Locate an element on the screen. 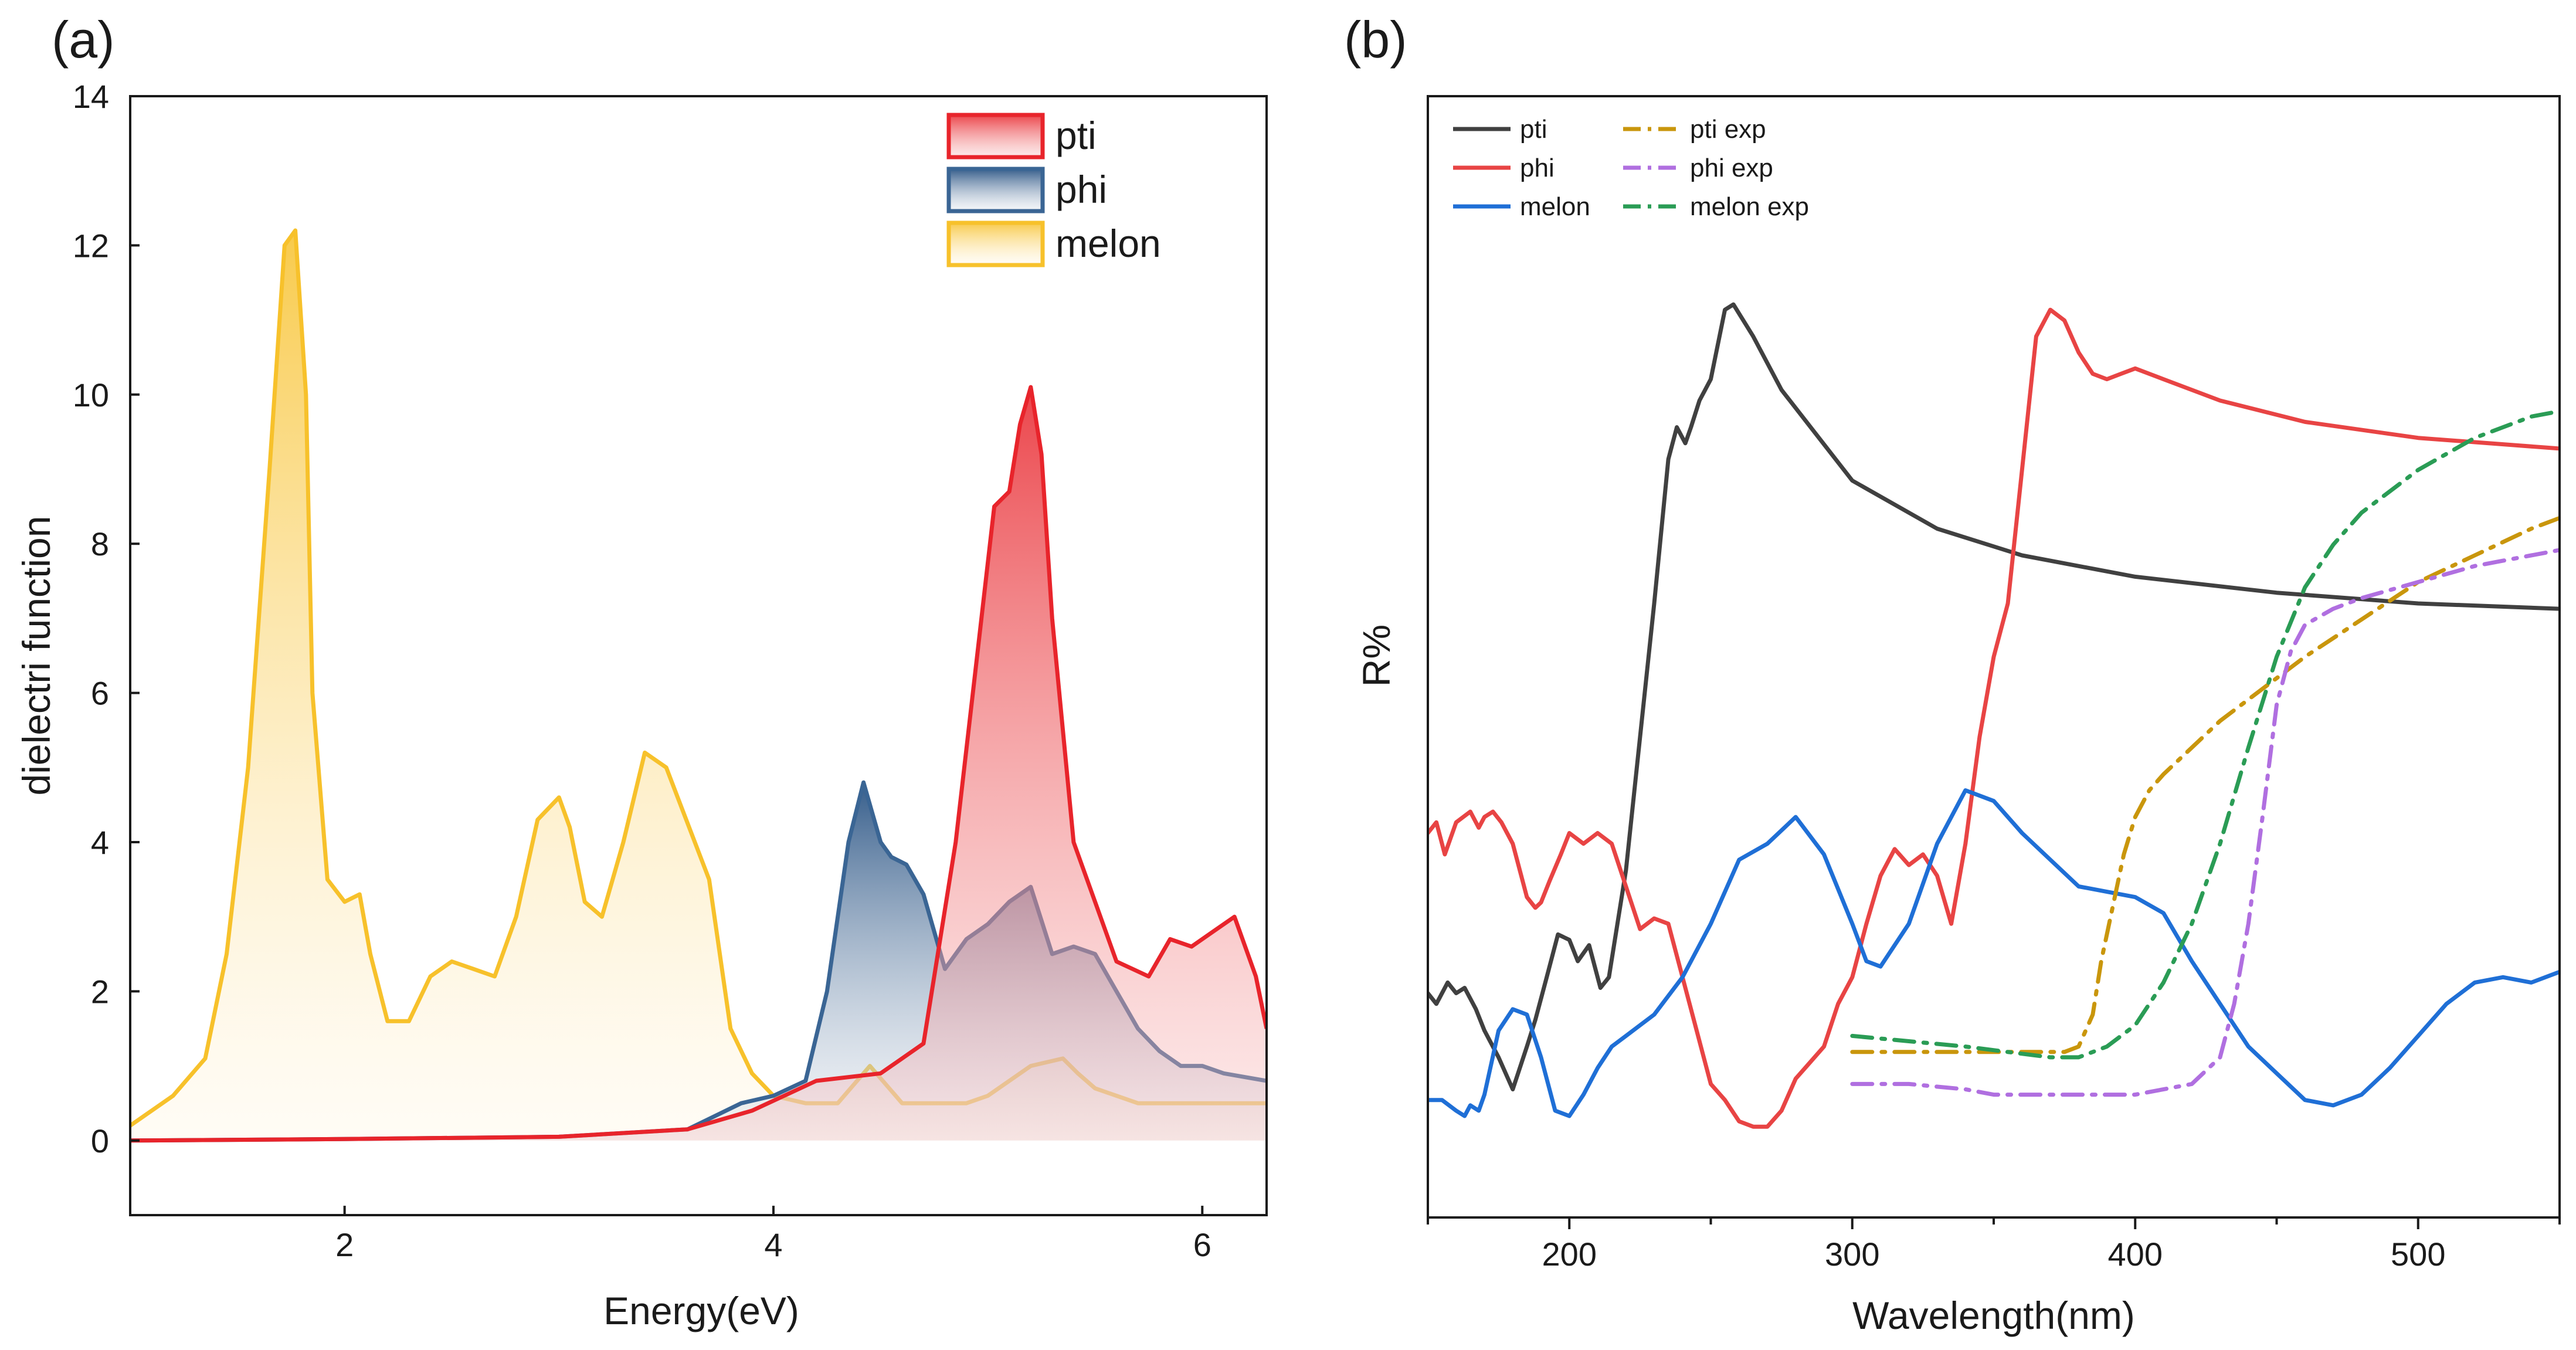 This screenshot has height=1350, width=2576. legend-melon-exp-label: melon exp is located at coordinates (1749, 206).